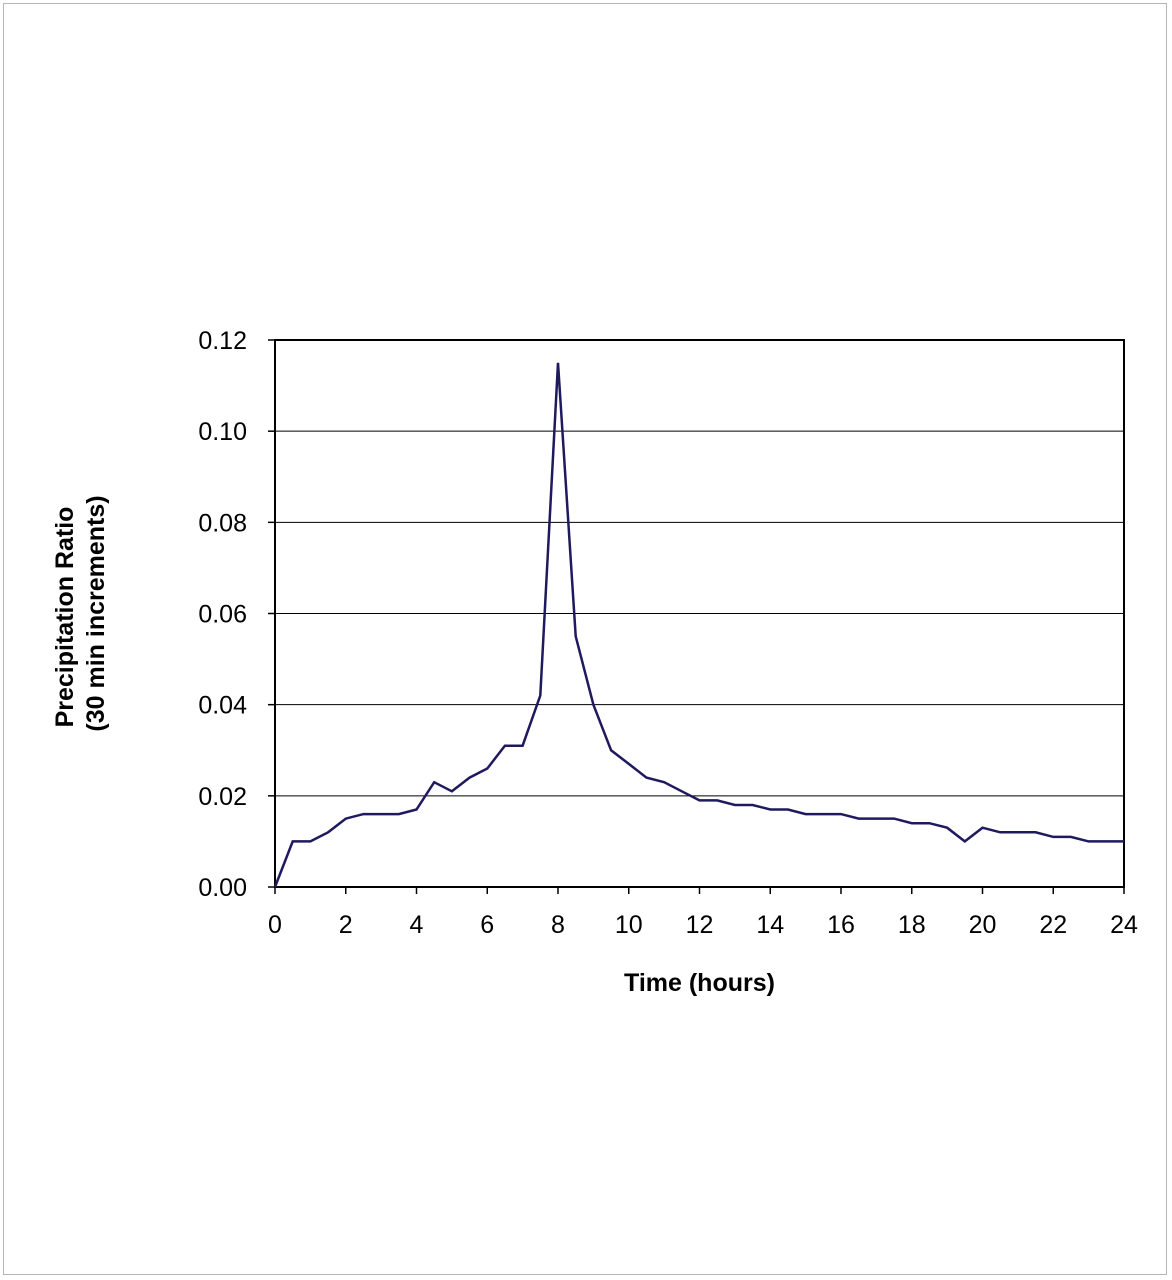  Describe the element at coordinates (222, 888) in the screenshot. I see `y-tick-label: 0.00` at that location.